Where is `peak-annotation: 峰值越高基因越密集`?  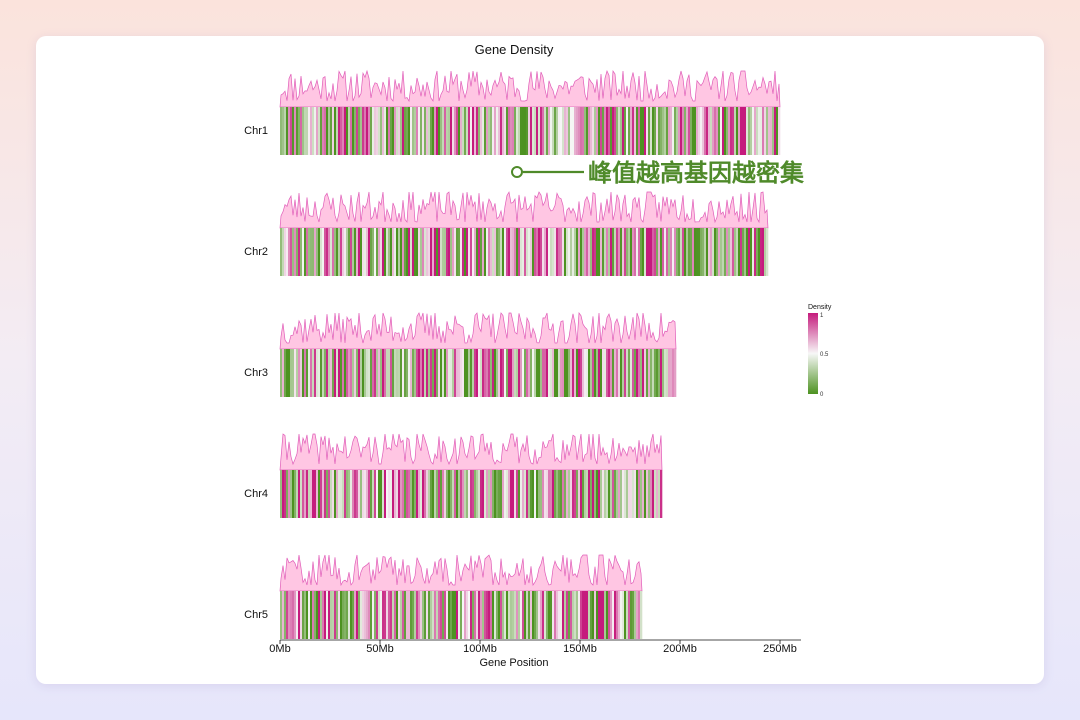 peak-annotation: 峰值越高基因越密集 is located at coordinates (658, 173).